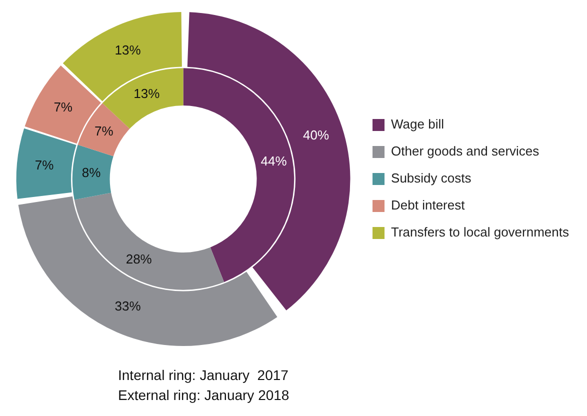  I want to click on data-label: 8%, so click(92, 172).